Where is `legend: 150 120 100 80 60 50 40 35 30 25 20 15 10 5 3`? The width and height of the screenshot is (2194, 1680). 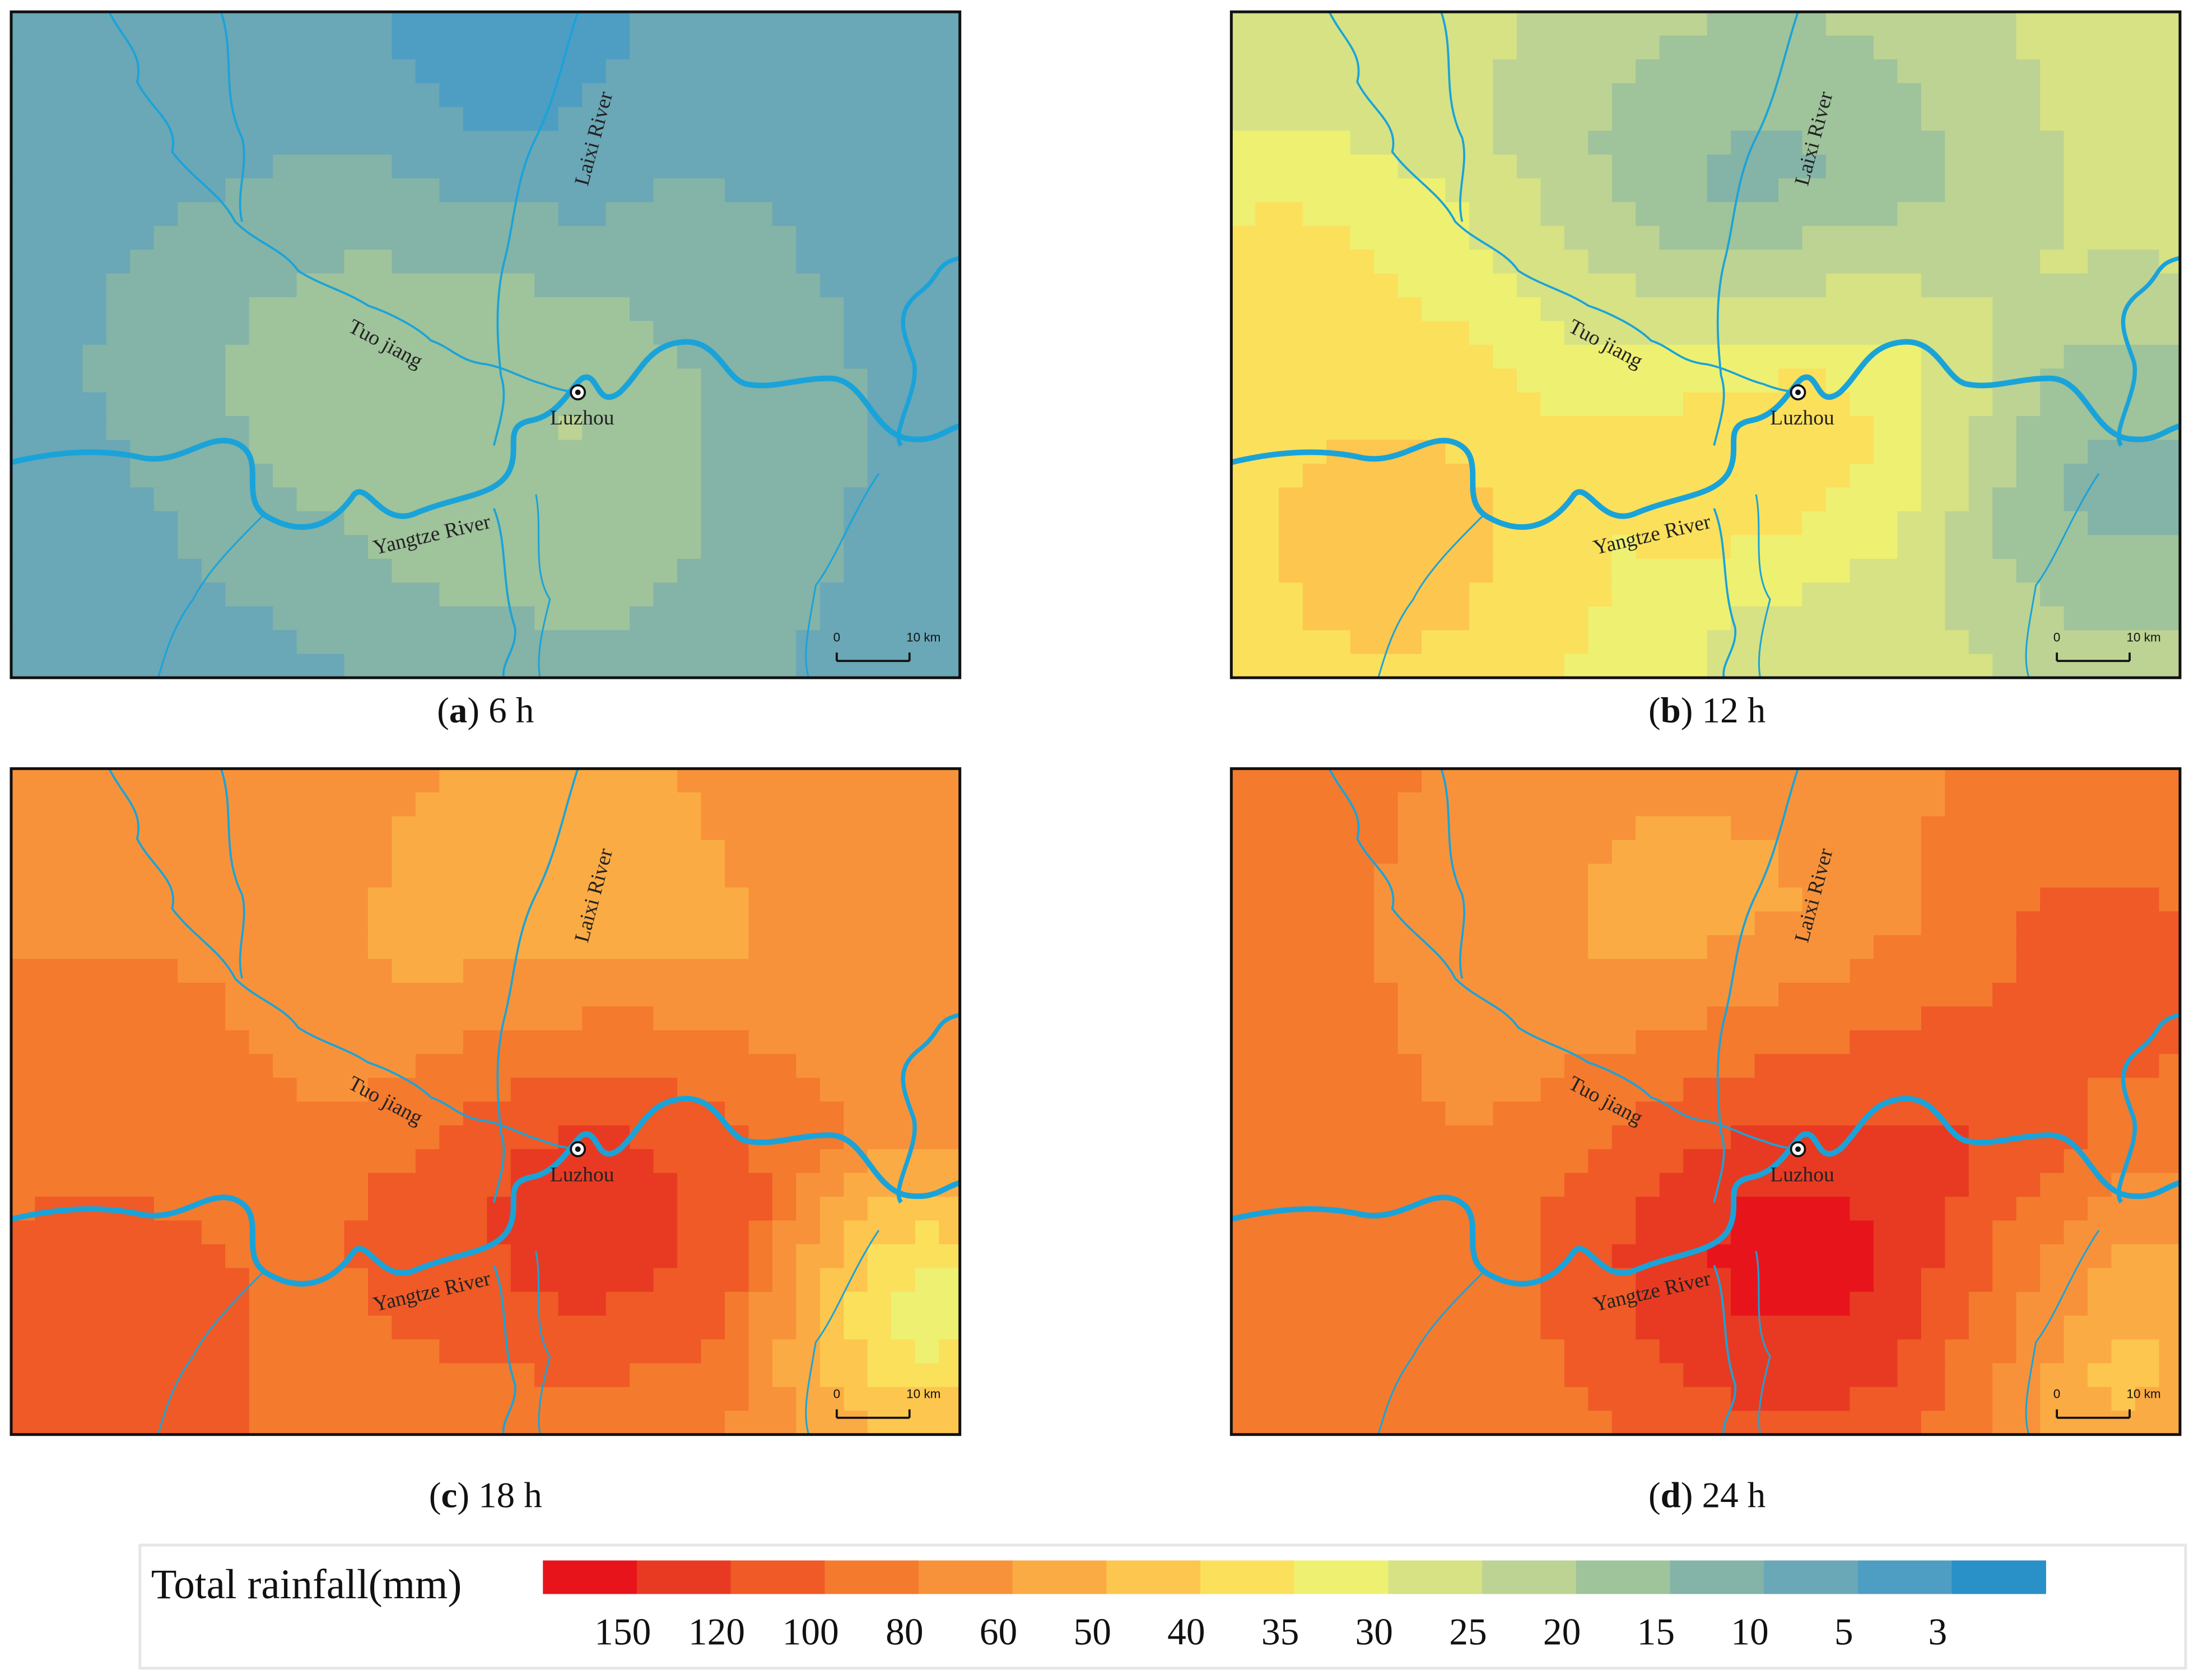 legend: 150 120 100 80 60 50 40 35 30 25 20 15 10 5 3 is located at coordinates (1294, 1607).